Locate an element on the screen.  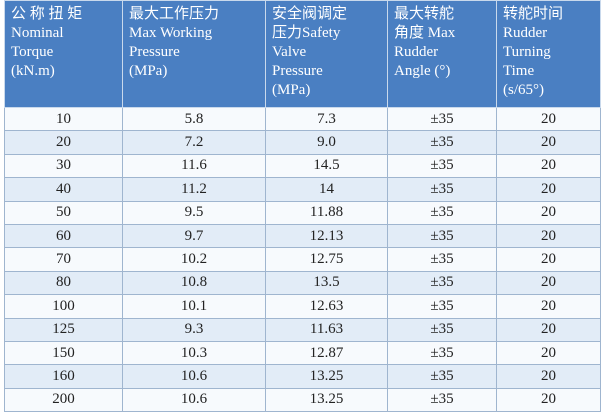
header-line: 安全阀调定 is located at coordinates (310, 14).